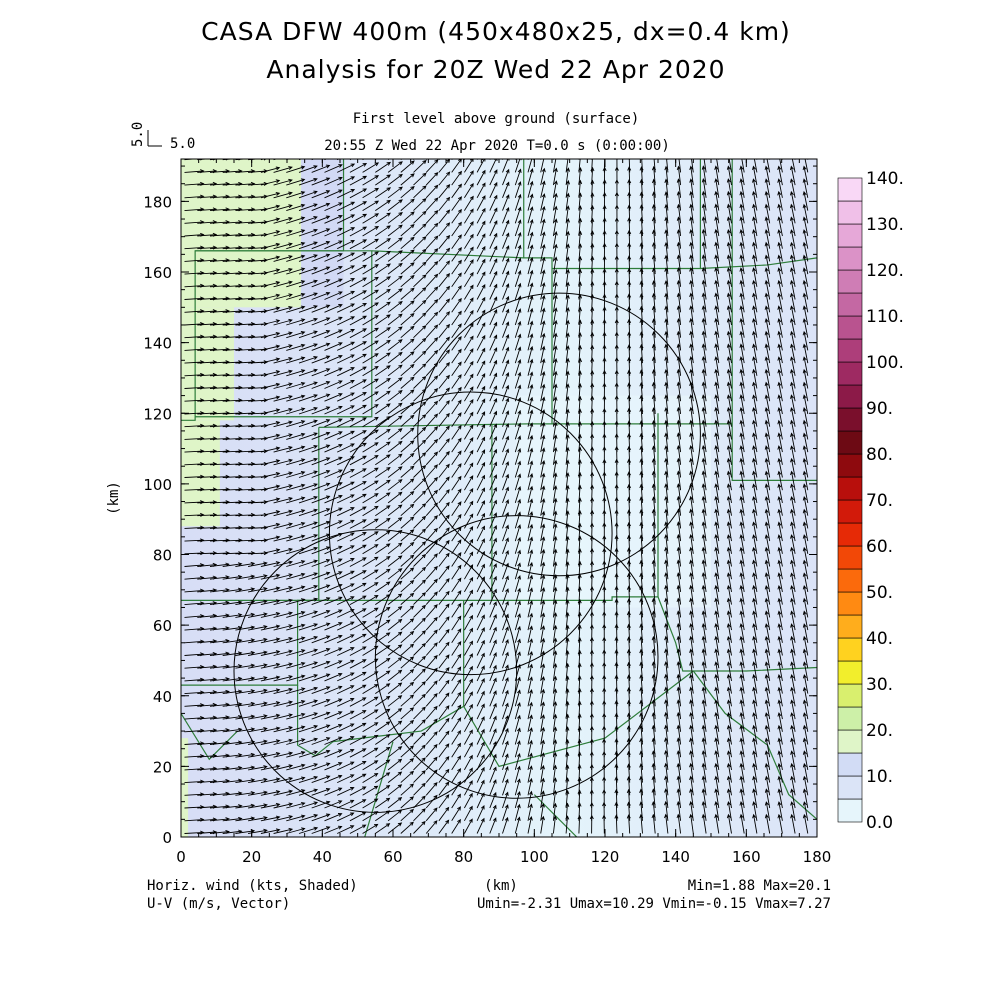 The width and height of the screenshot is (1000, 1000). Describe the element at coordinates (613, 501) in the screenshot. I see `shade-region-low` at that location.